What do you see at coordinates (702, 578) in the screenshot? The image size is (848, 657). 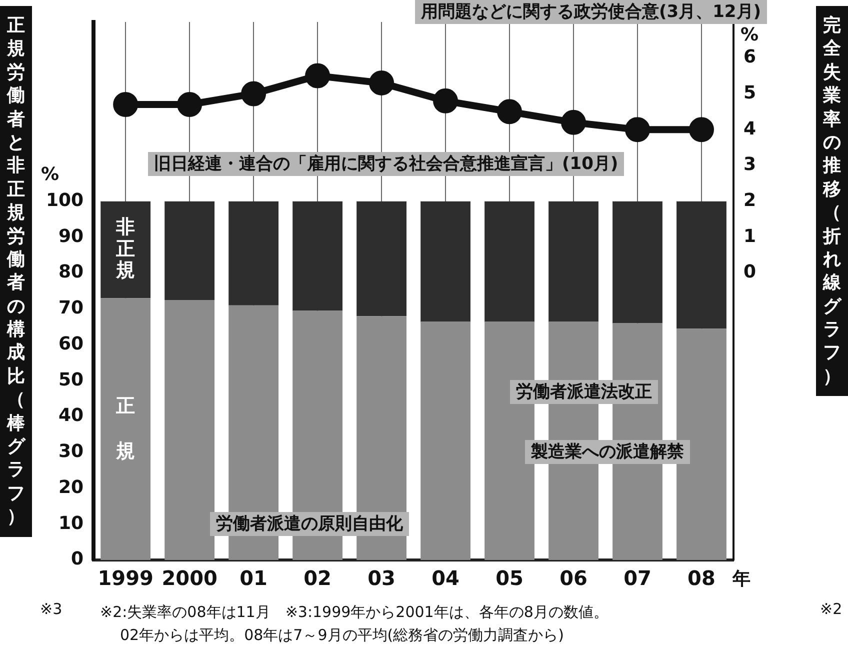 I see `x-tick-label: 08` at bounding box center [702, 578].